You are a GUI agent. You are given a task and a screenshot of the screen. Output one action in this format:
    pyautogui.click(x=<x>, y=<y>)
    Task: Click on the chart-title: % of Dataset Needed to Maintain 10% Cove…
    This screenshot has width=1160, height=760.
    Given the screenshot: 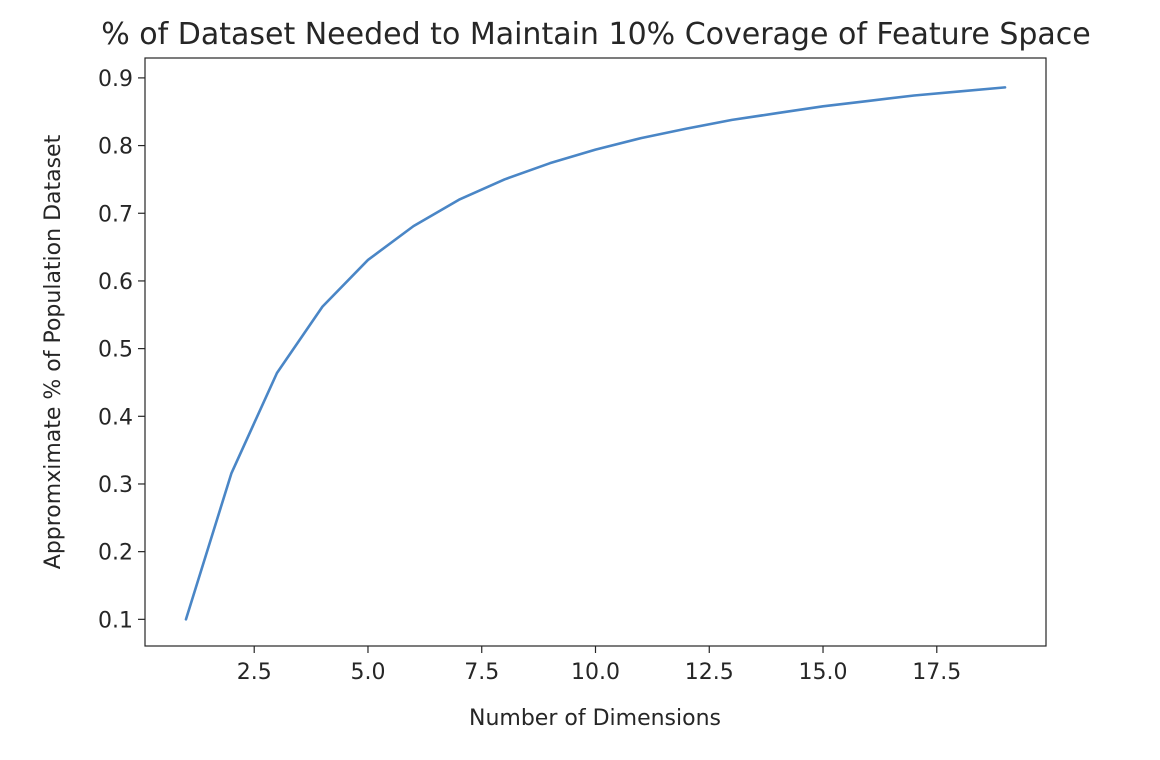 What is the action you would take?
    pyautogui.click(x=596, y=34)
    